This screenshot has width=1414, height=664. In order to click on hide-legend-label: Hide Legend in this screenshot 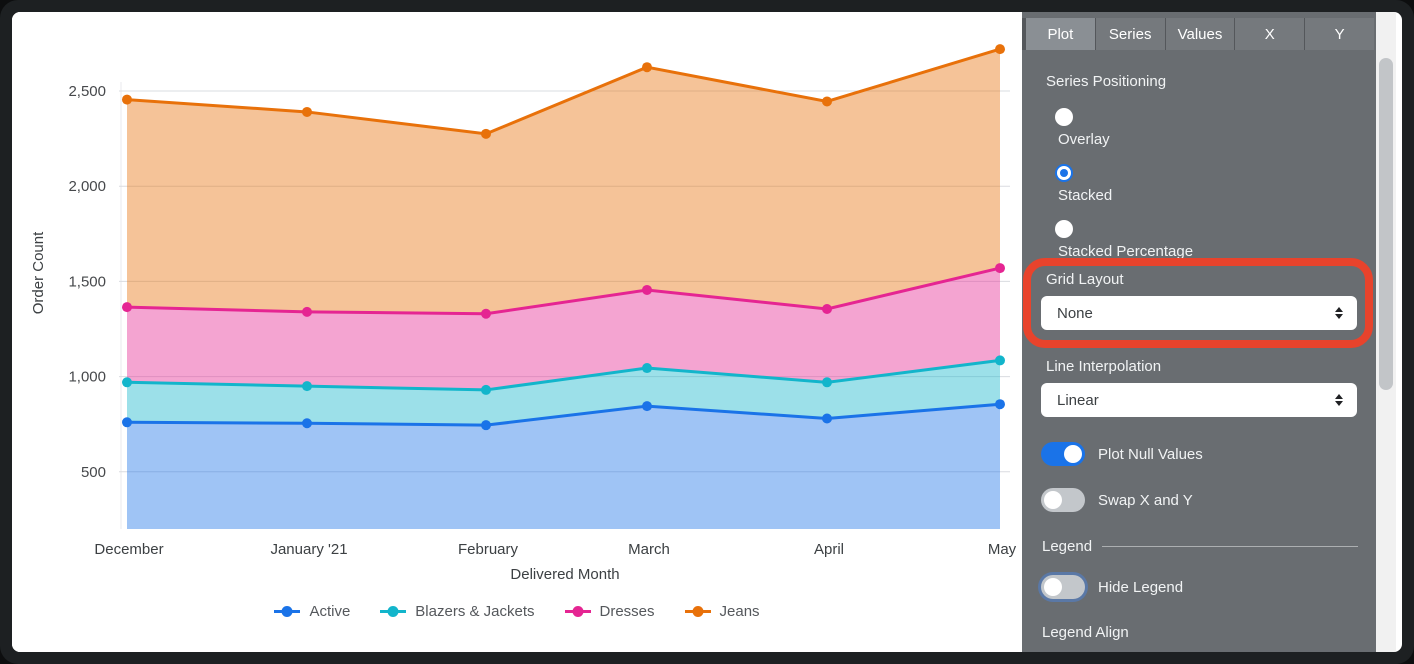, I will do `click(1141, 587)`.